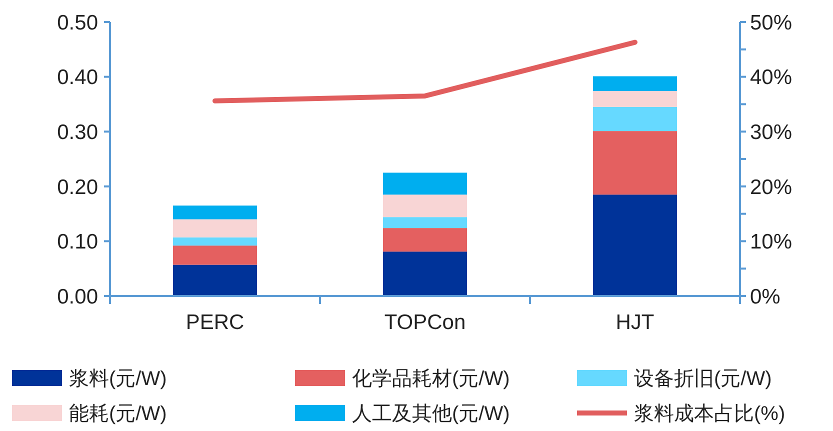 The height and width of the screenshot is (431, 833). Describe the element at coordinates (765, 296) in the screenshot. I see `y2-tick-label: 0%` at that location.